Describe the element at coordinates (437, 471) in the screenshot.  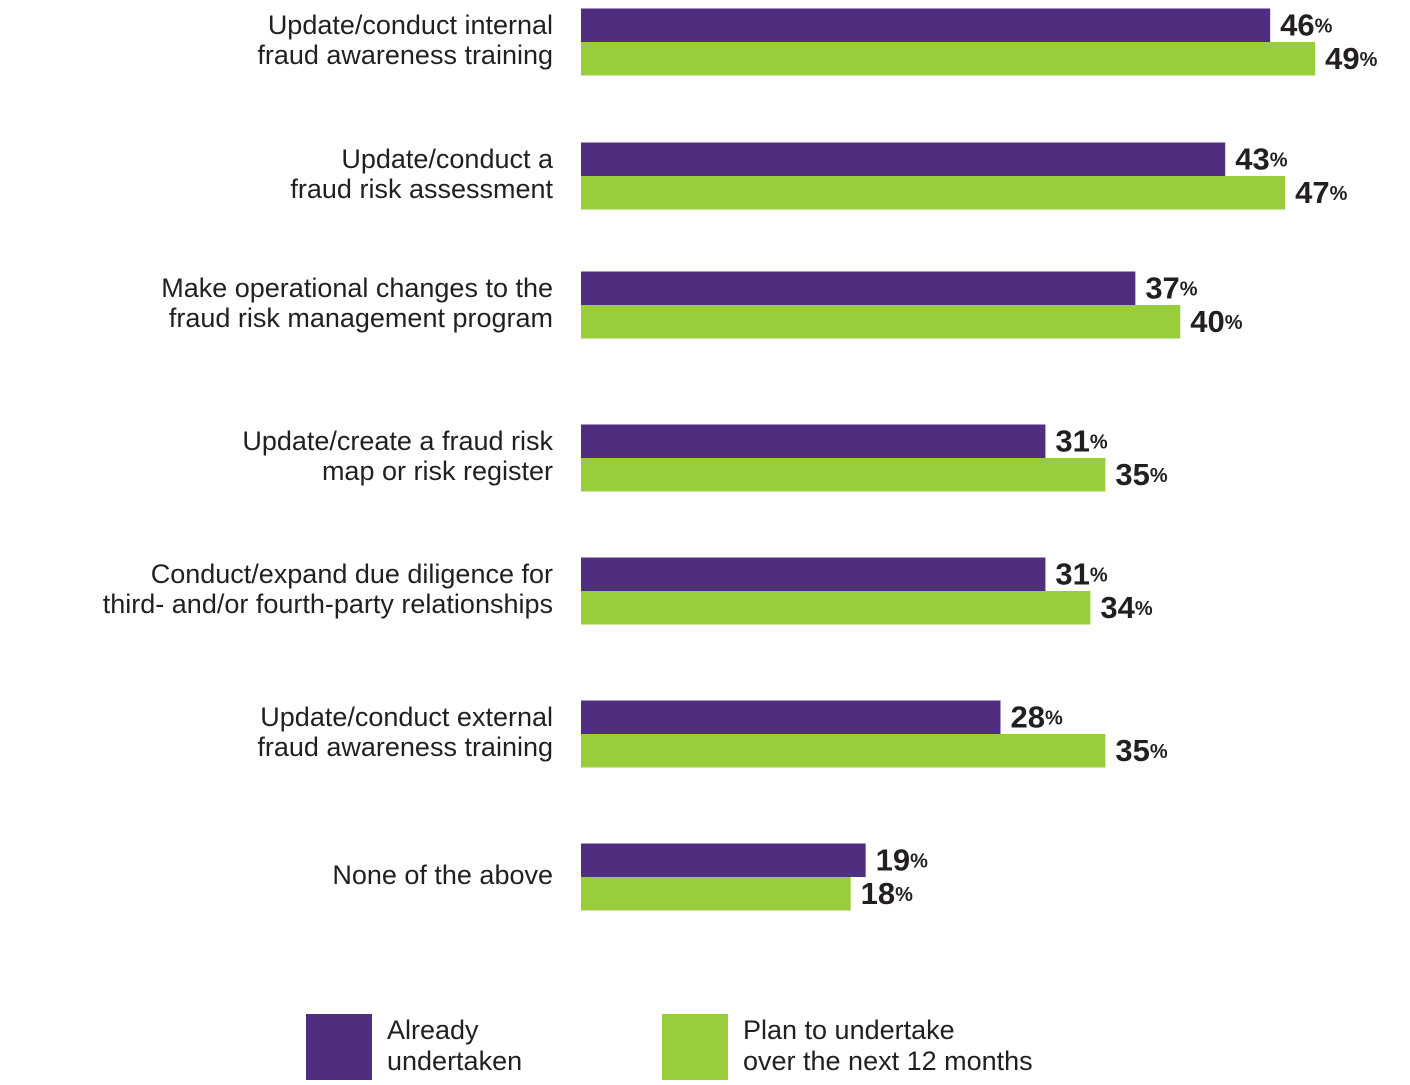
I see `category-label: map or risk register` at that location.